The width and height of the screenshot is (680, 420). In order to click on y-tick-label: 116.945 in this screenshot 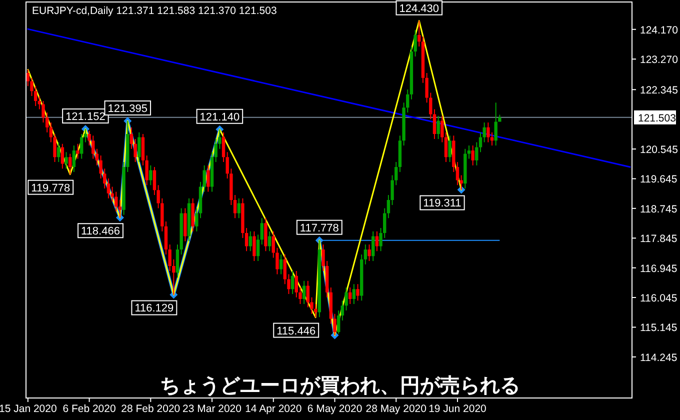, I will do `click(659, 268)`.